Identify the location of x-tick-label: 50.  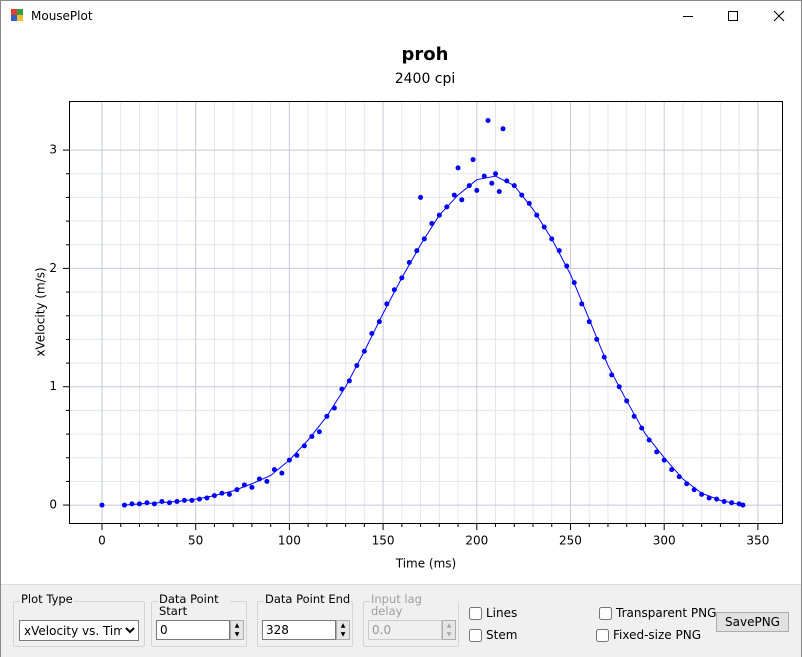
(195, 541).